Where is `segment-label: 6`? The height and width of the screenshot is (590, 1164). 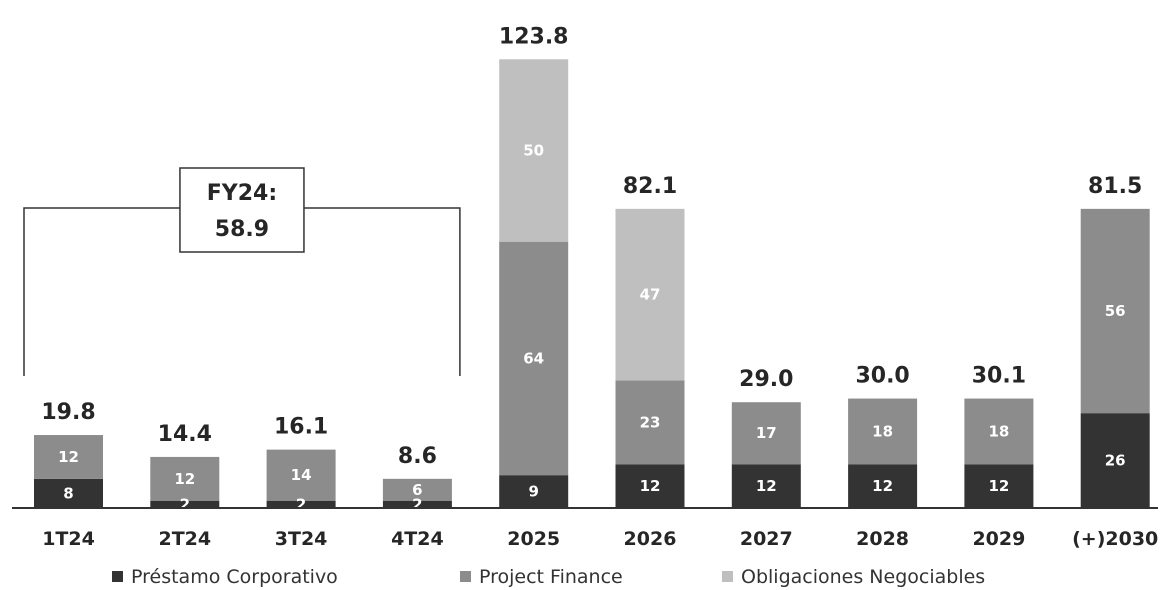 segment-label: 6 is located at coordinates (417, 490).